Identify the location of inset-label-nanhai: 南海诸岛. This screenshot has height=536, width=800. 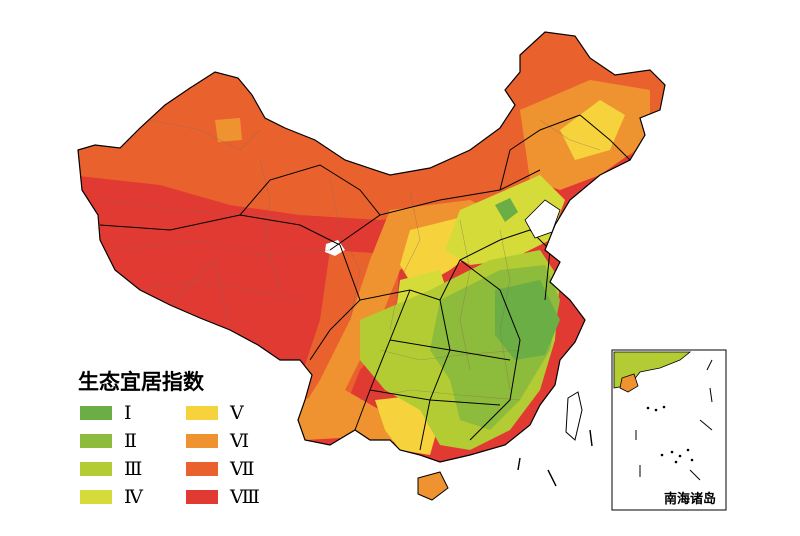
(690, 499).